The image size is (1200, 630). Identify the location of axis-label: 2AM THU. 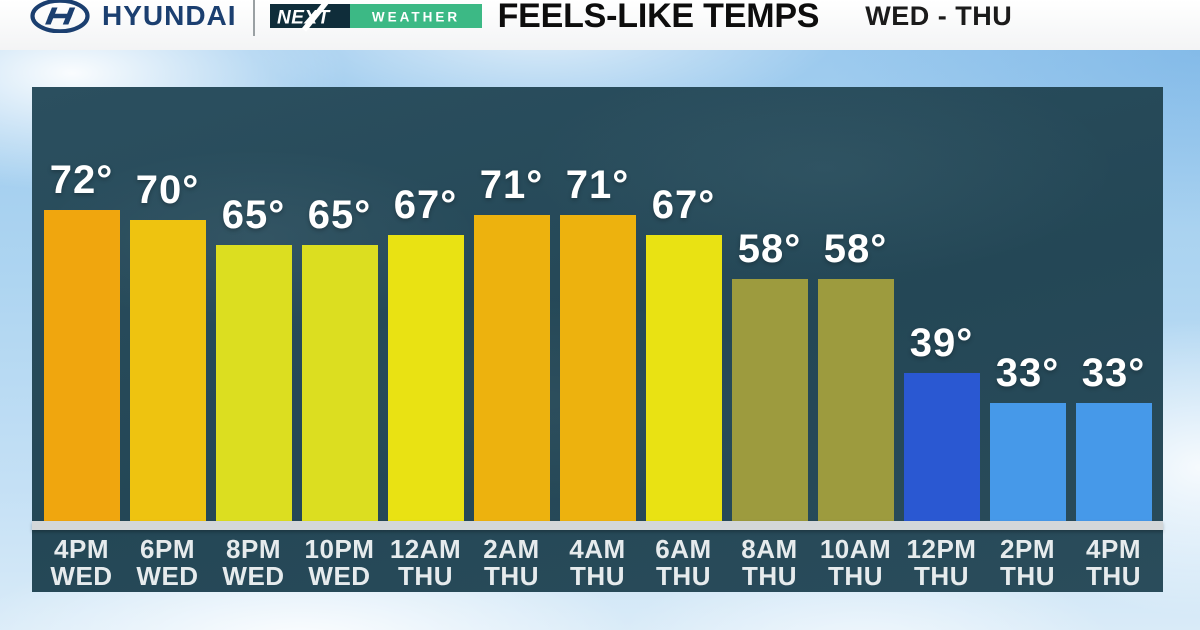
(512, 563).